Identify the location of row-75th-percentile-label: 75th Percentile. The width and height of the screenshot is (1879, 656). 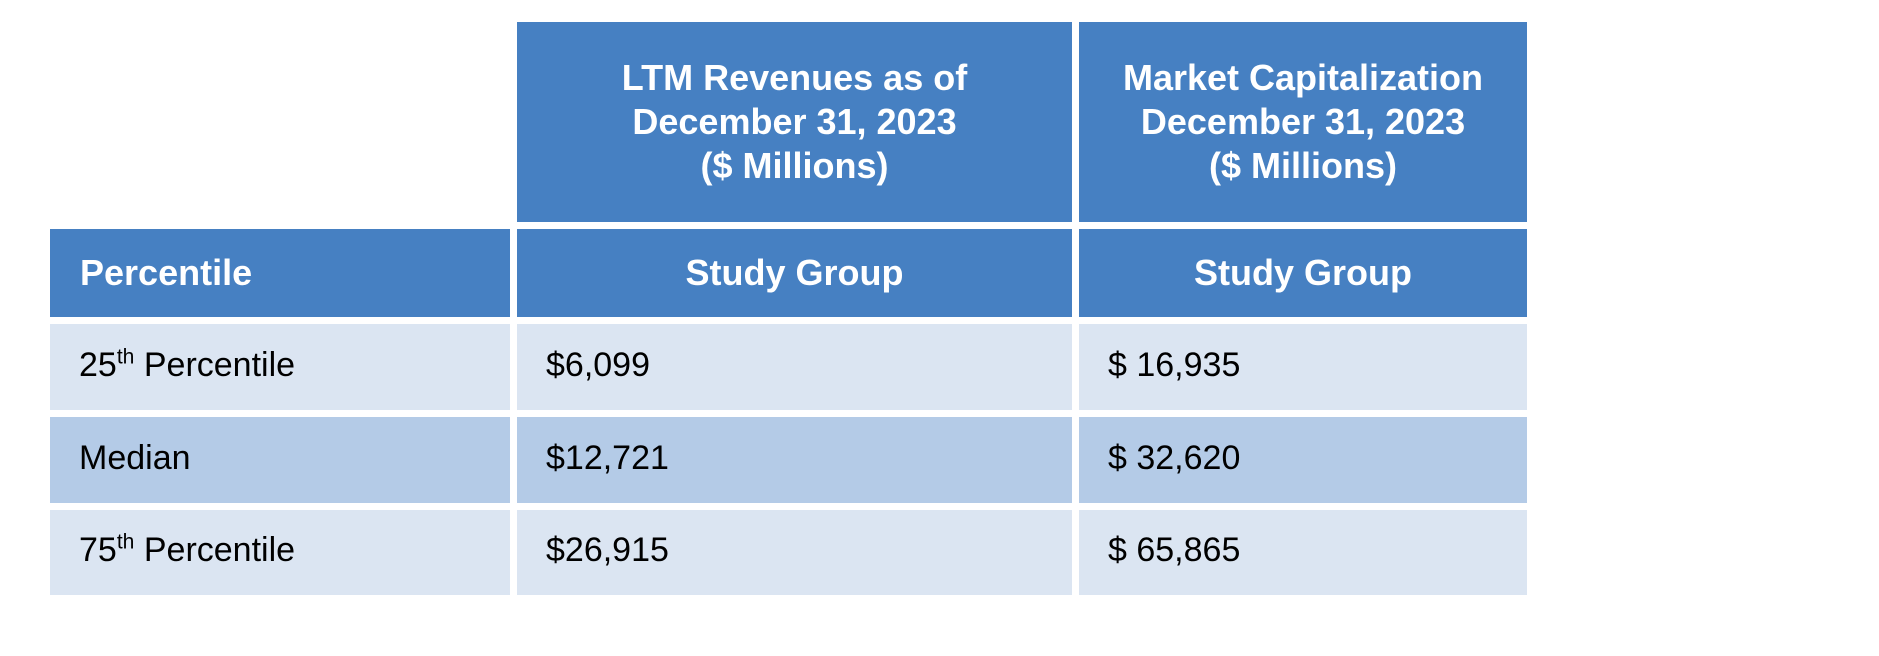
(280, 552).